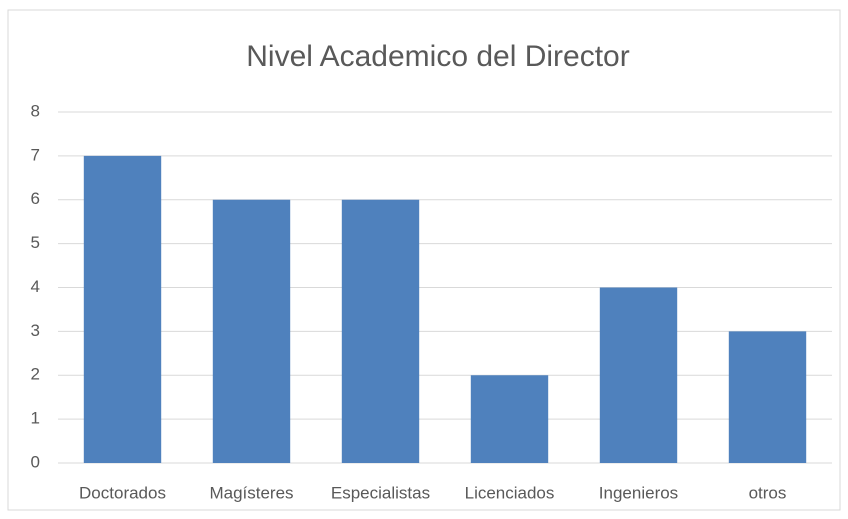 Image resolution: width=848 pixels, height=519 pixels. Describe the element at coordinates (437, 56) in the screenshot. I see `chart-title: Nivel Academico del Director` at that location.